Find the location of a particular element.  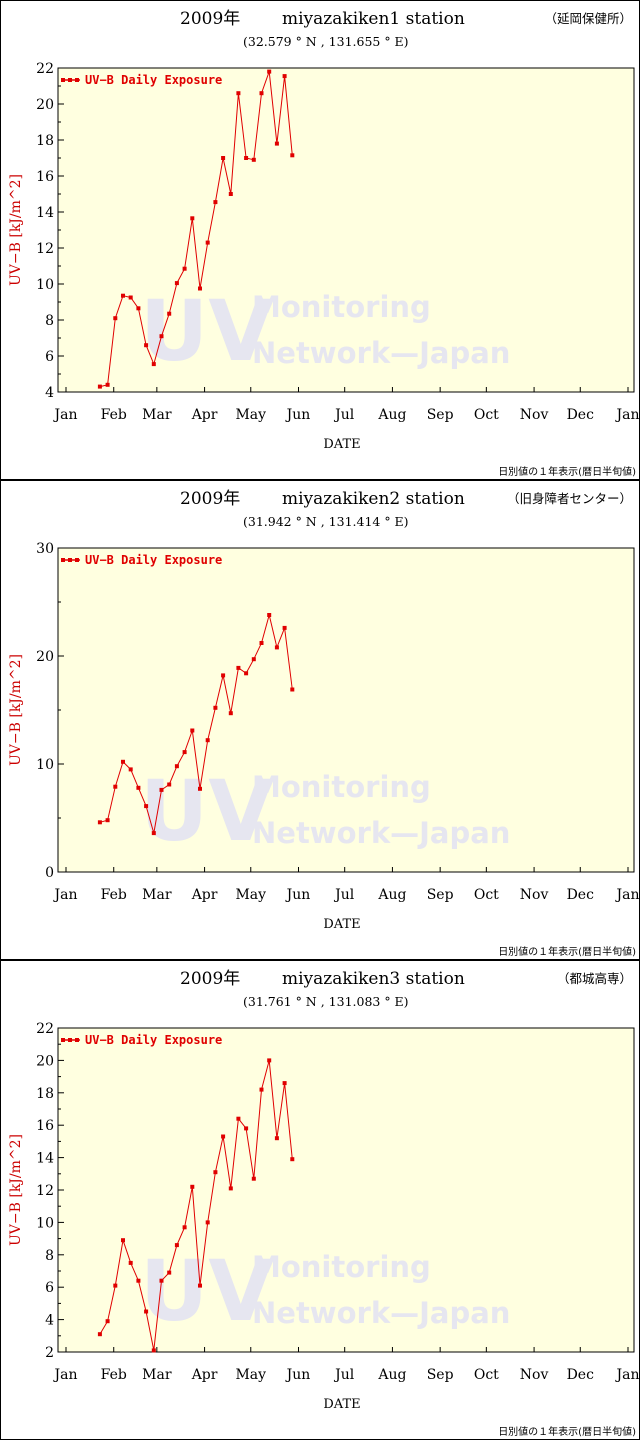

chart-footnote: 日別値の１年表示(暦日半旬値) is located at coordinates (567, 951).